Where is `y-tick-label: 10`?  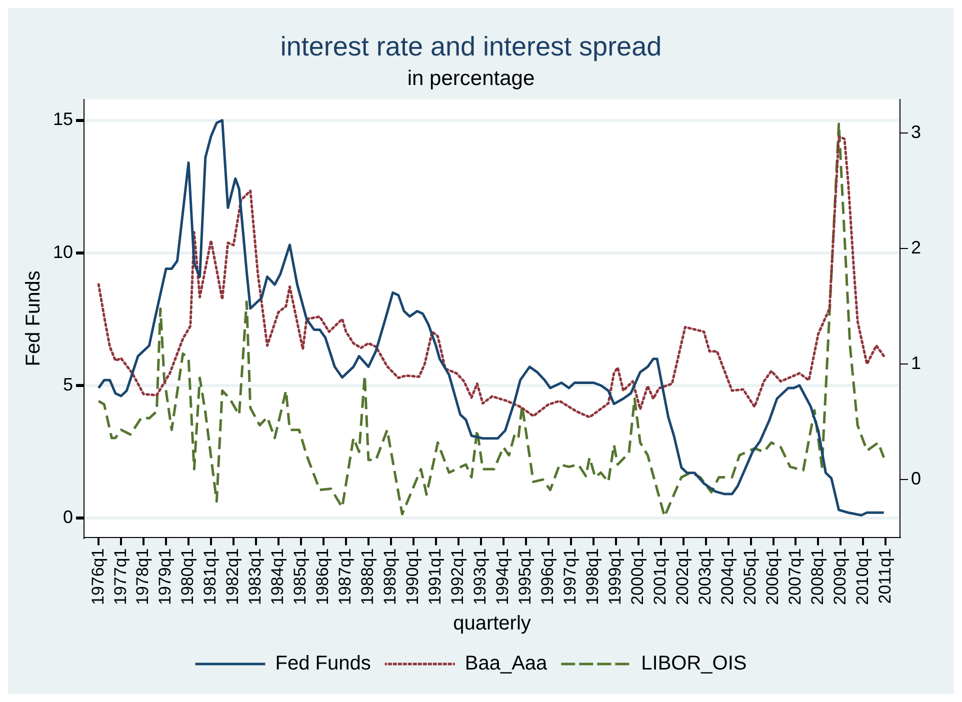 y-tick-label: 10 is located at coordinates (63, 252).